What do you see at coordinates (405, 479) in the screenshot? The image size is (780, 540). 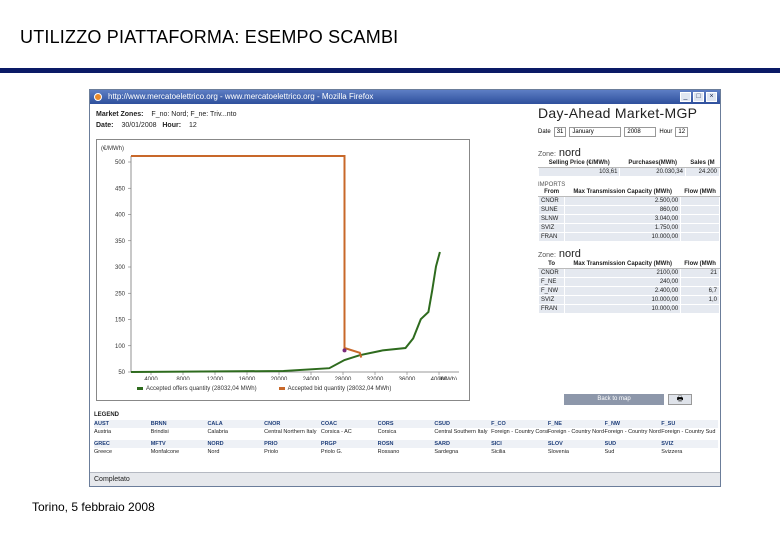 I see `status-bar: Completato` at bounding box center [405, 479].